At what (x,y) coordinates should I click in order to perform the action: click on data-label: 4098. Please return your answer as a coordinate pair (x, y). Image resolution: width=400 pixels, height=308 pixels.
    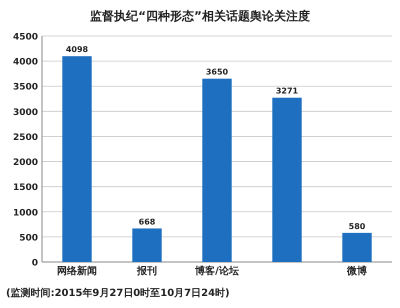
    Looking at the image, I should click on (77, 49).